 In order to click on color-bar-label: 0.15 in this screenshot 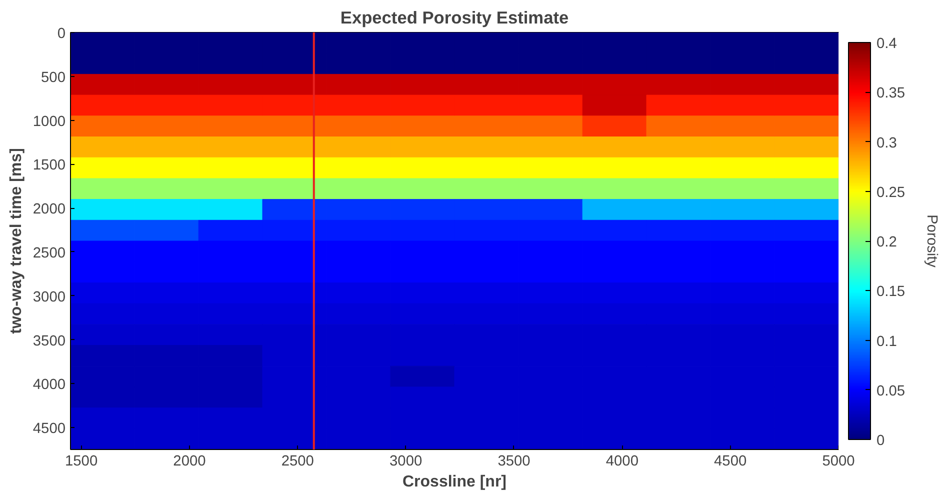, I will do `click(891, 292)`.